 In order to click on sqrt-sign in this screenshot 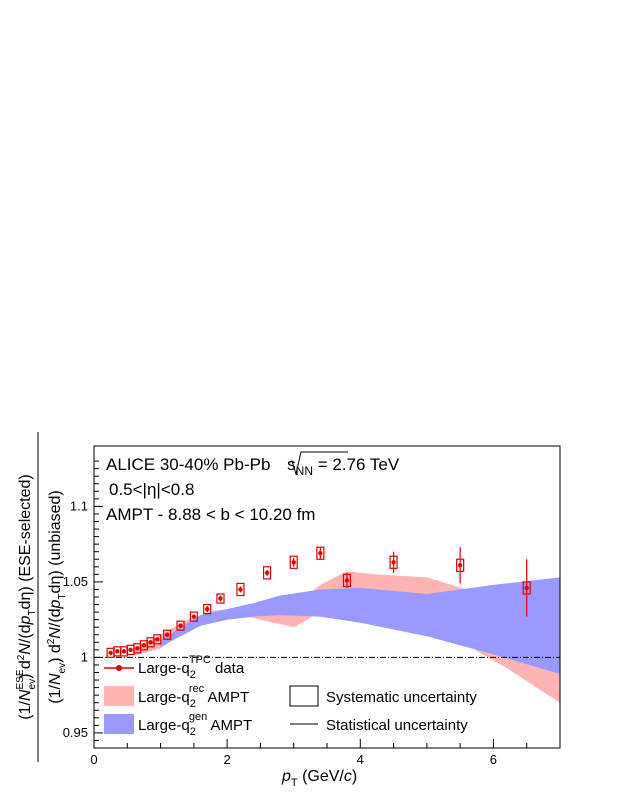, I will do `click(317, 463)`.